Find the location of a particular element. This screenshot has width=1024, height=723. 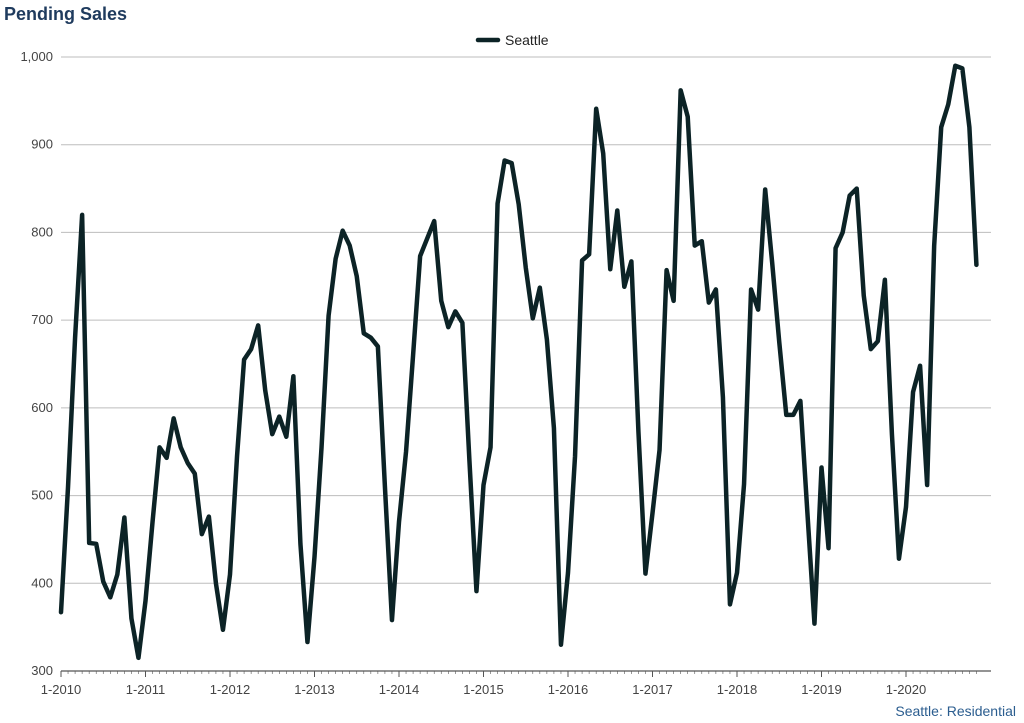

chart-title: Pending Sales is located at coordinates (66, 14).